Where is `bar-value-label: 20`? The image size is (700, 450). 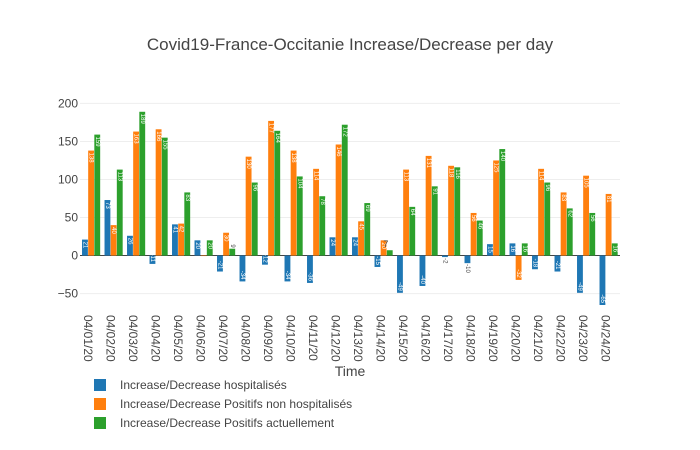
bar-value-label: 20 is located at coordinates (197, 245).